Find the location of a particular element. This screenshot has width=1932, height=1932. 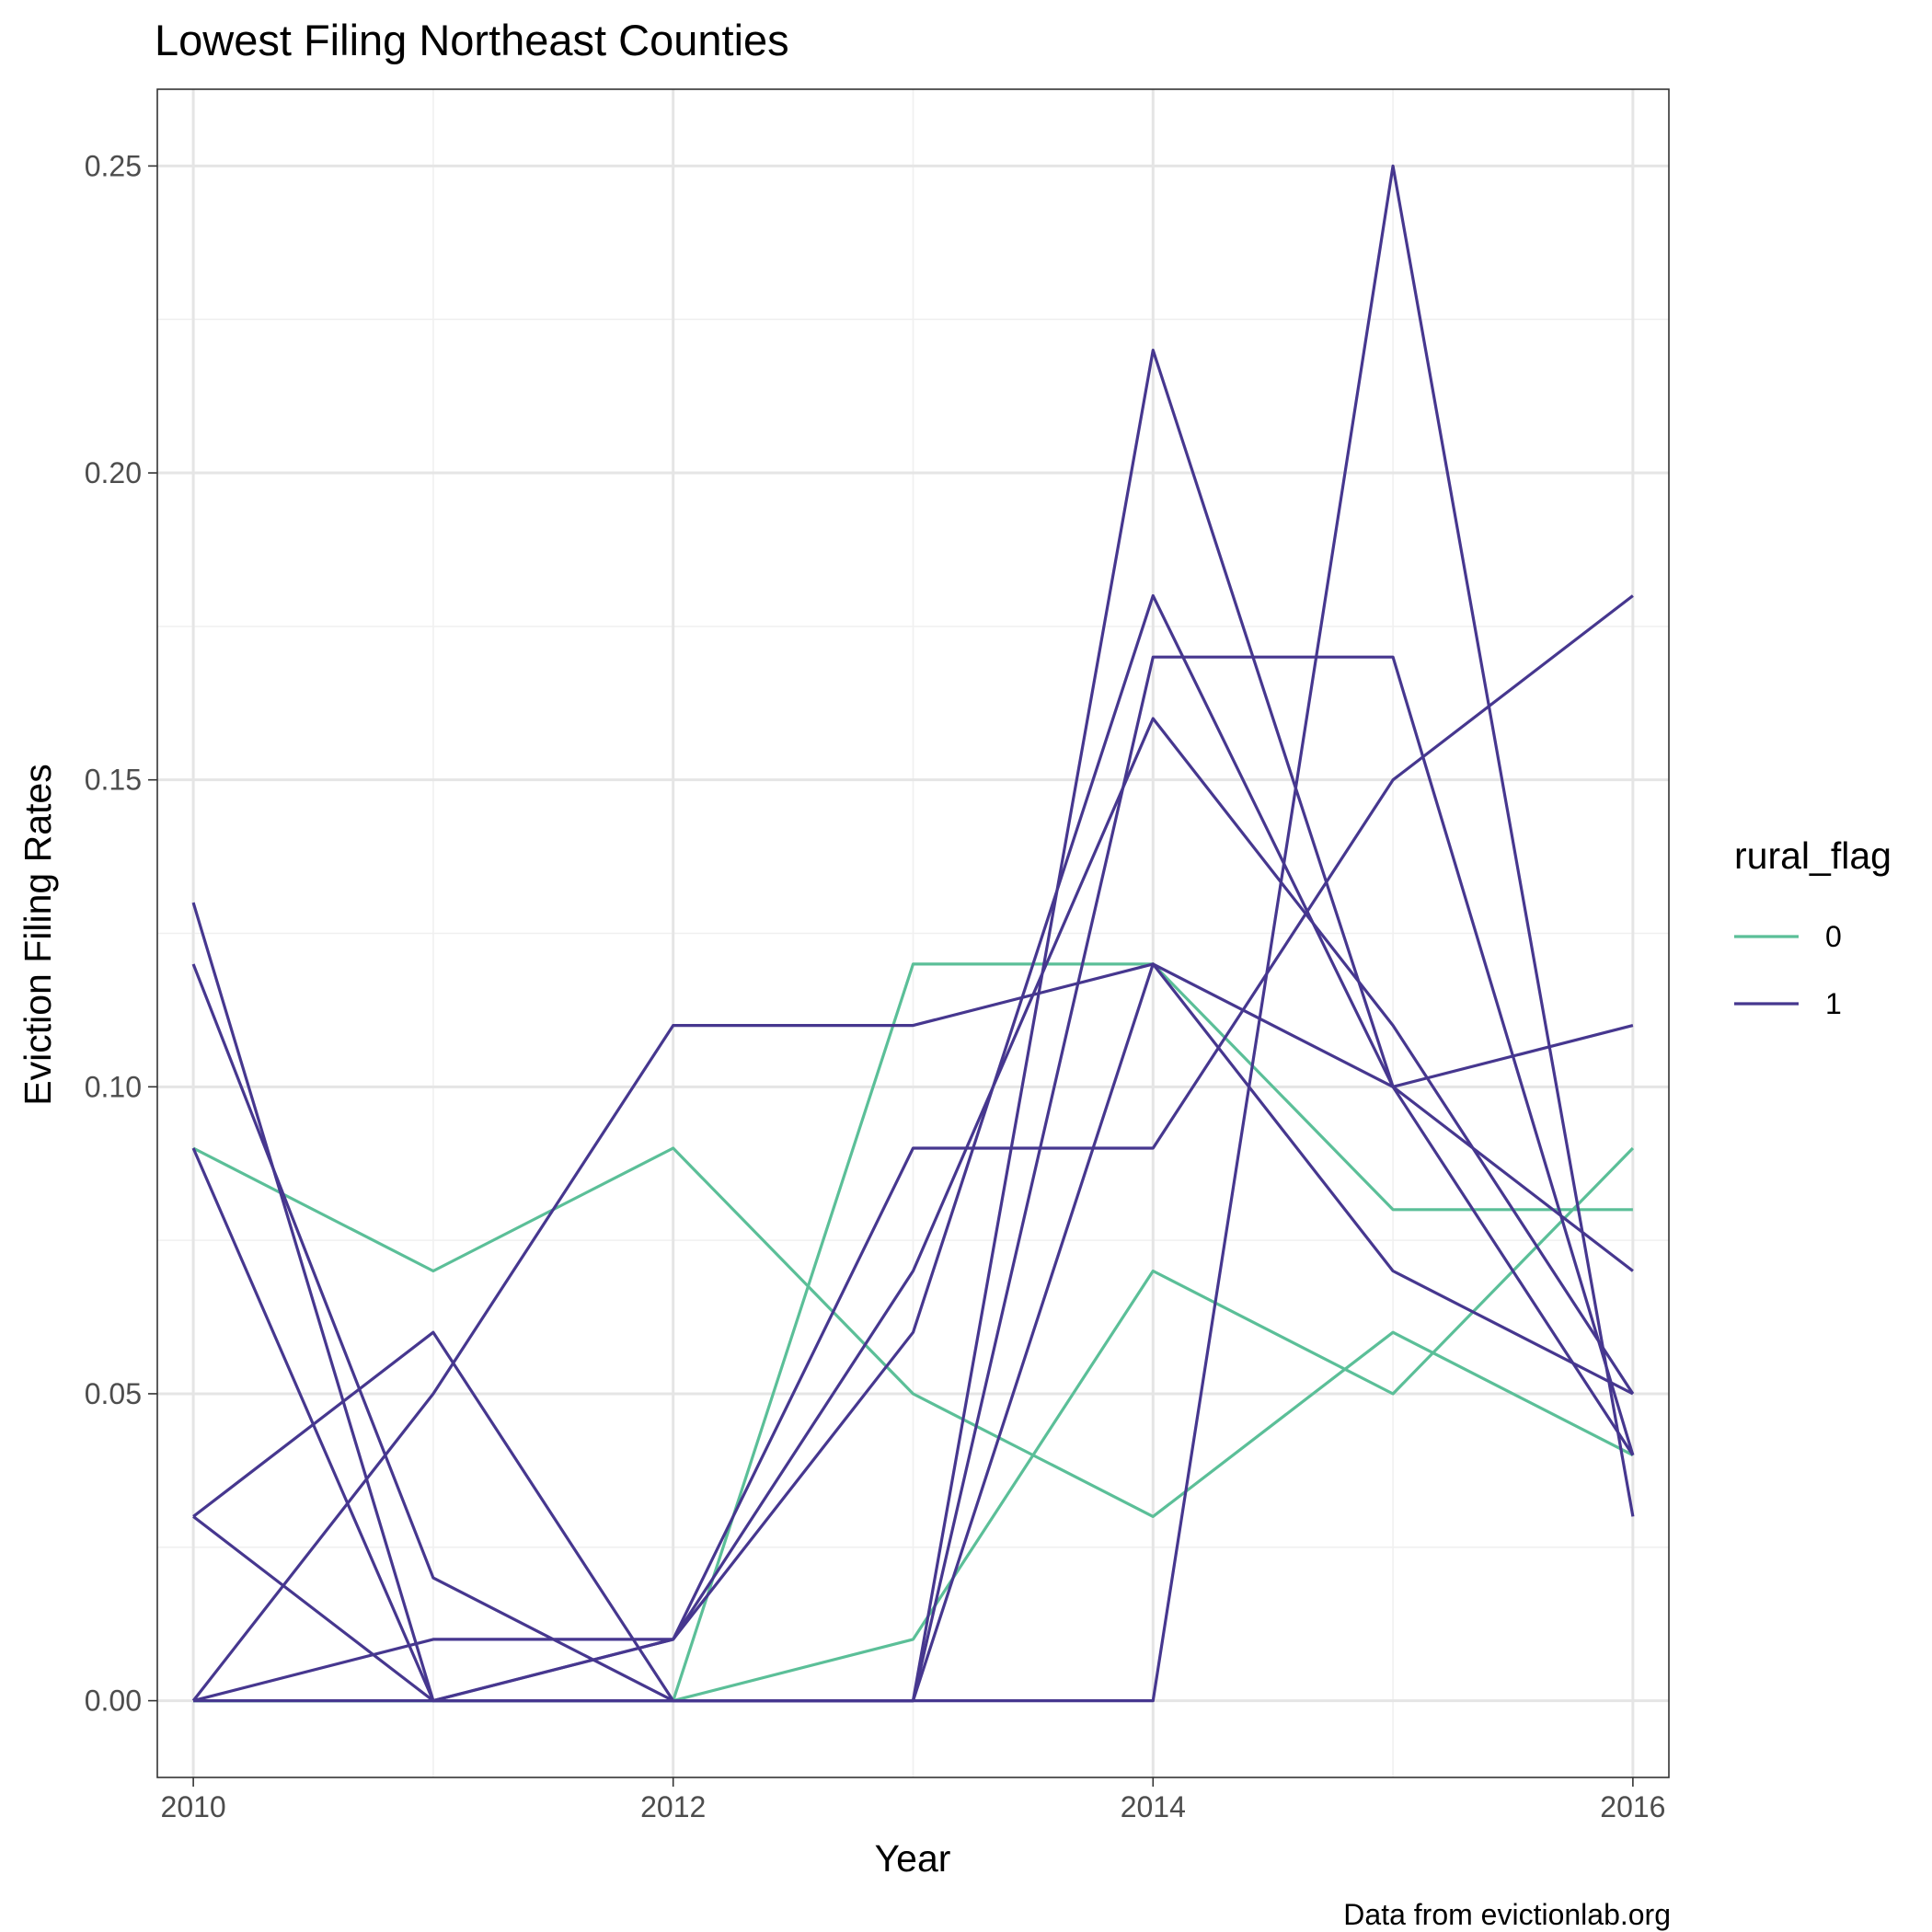

x-tick-label: 2012 is located at coordinates (673, 1806).